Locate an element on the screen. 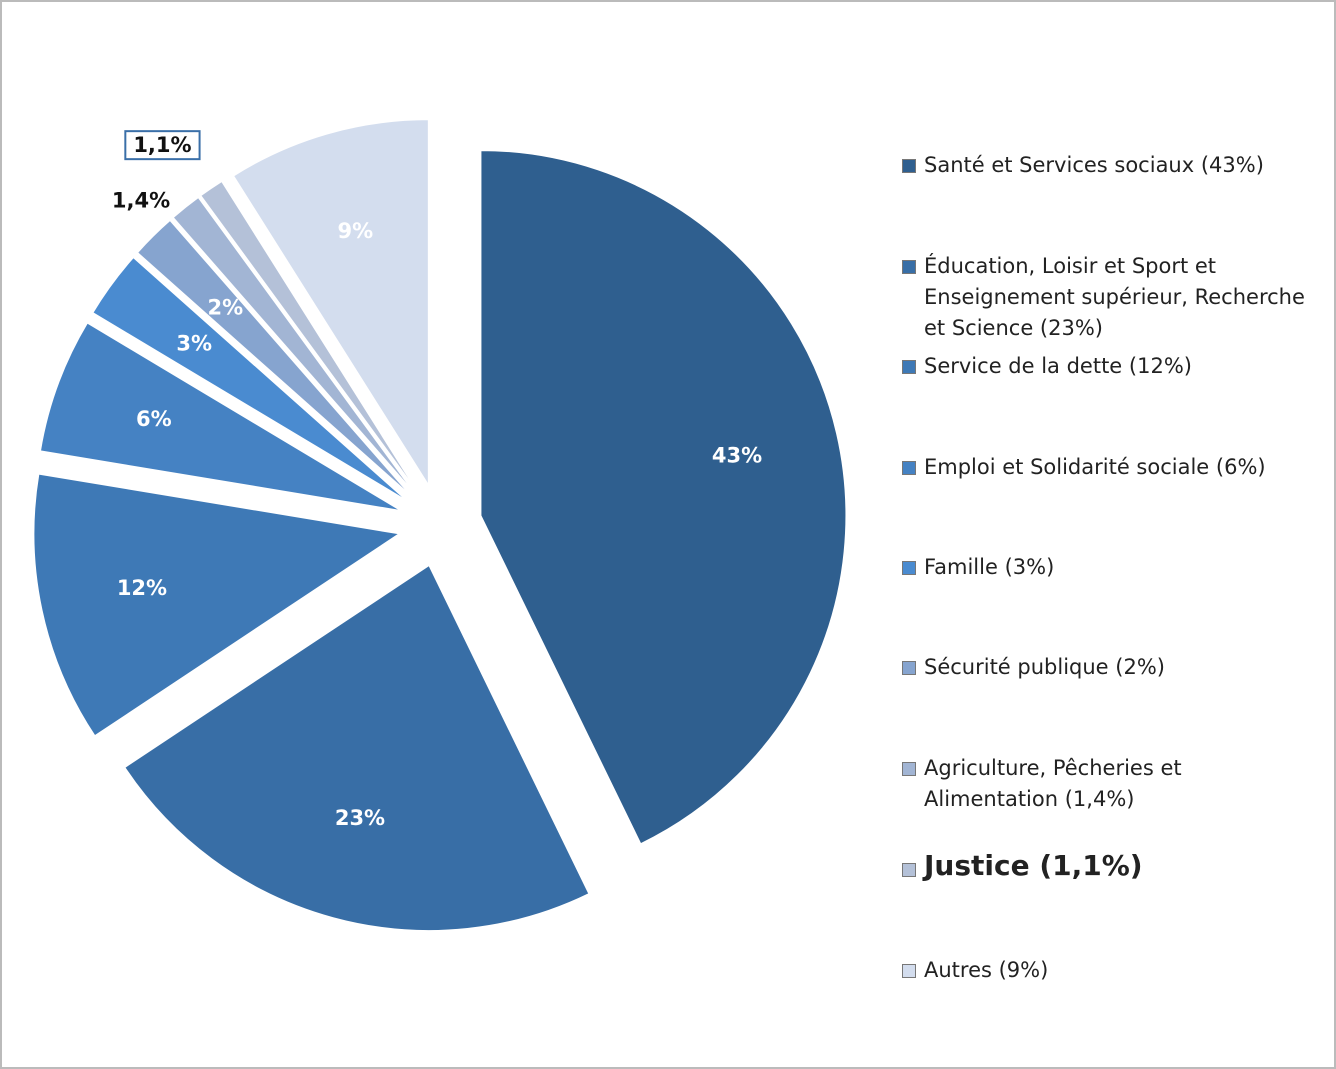 The image size is (1336, 1069). legend-entry: Santé et Services sociaux (43%) is located at coordinates (1110, 165).